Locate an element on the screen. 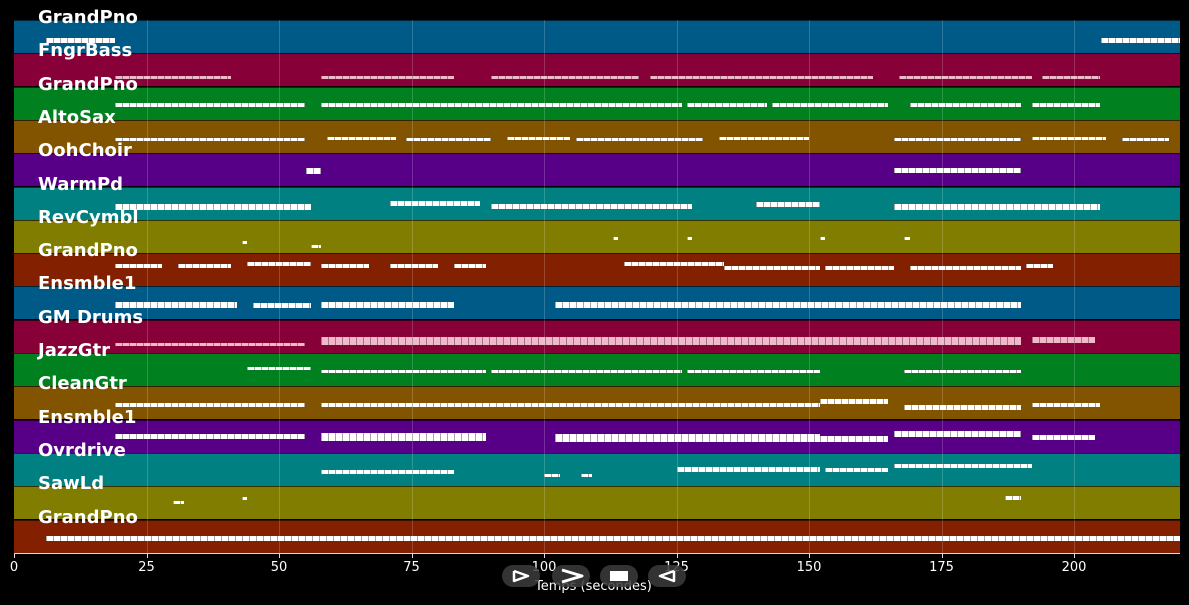  track-name-label: RevCymbl is located at coordinates (88, 217).